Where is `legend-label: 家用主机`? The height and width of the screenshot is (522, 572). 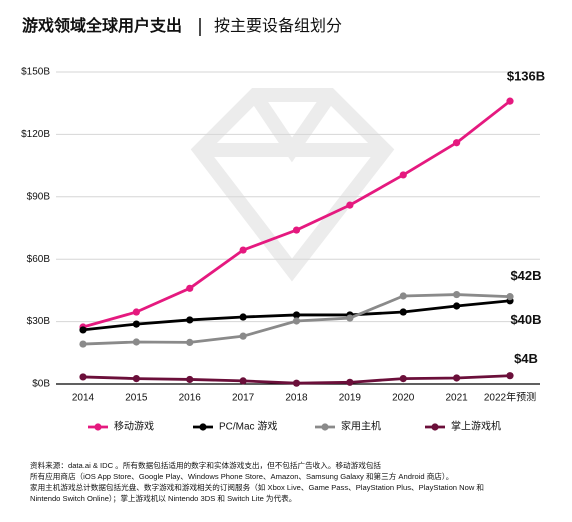
legend-label: 家用主机 is located at coordinates (361, 426).